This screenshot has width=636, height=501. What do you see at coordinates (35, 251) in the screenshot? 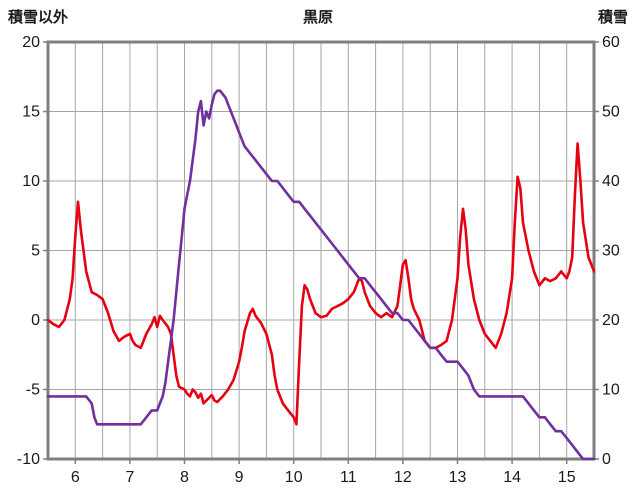
I see `left-tick-label: 5` at bounding box center [35, 251].